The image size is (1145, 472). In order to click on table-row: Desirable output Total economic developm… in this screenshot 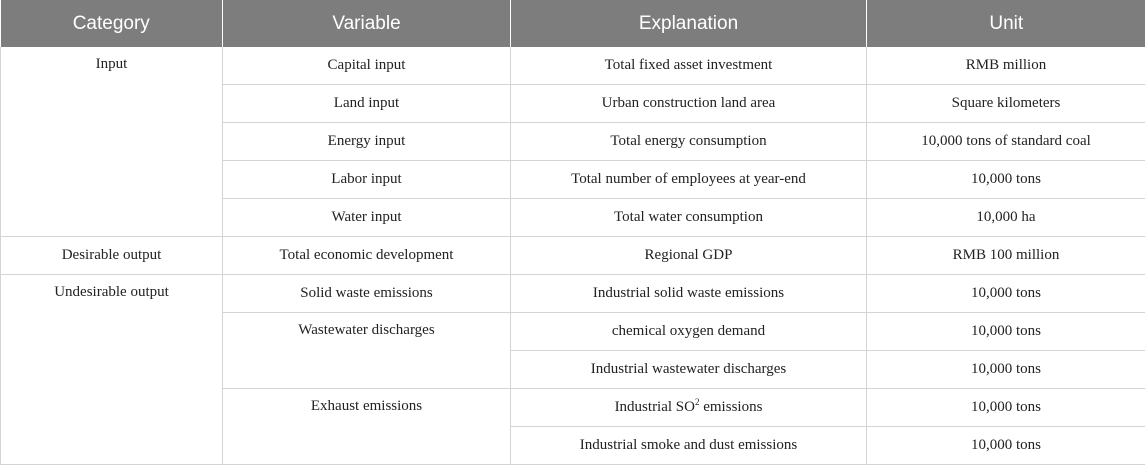, I will do `click(572, 255)`.